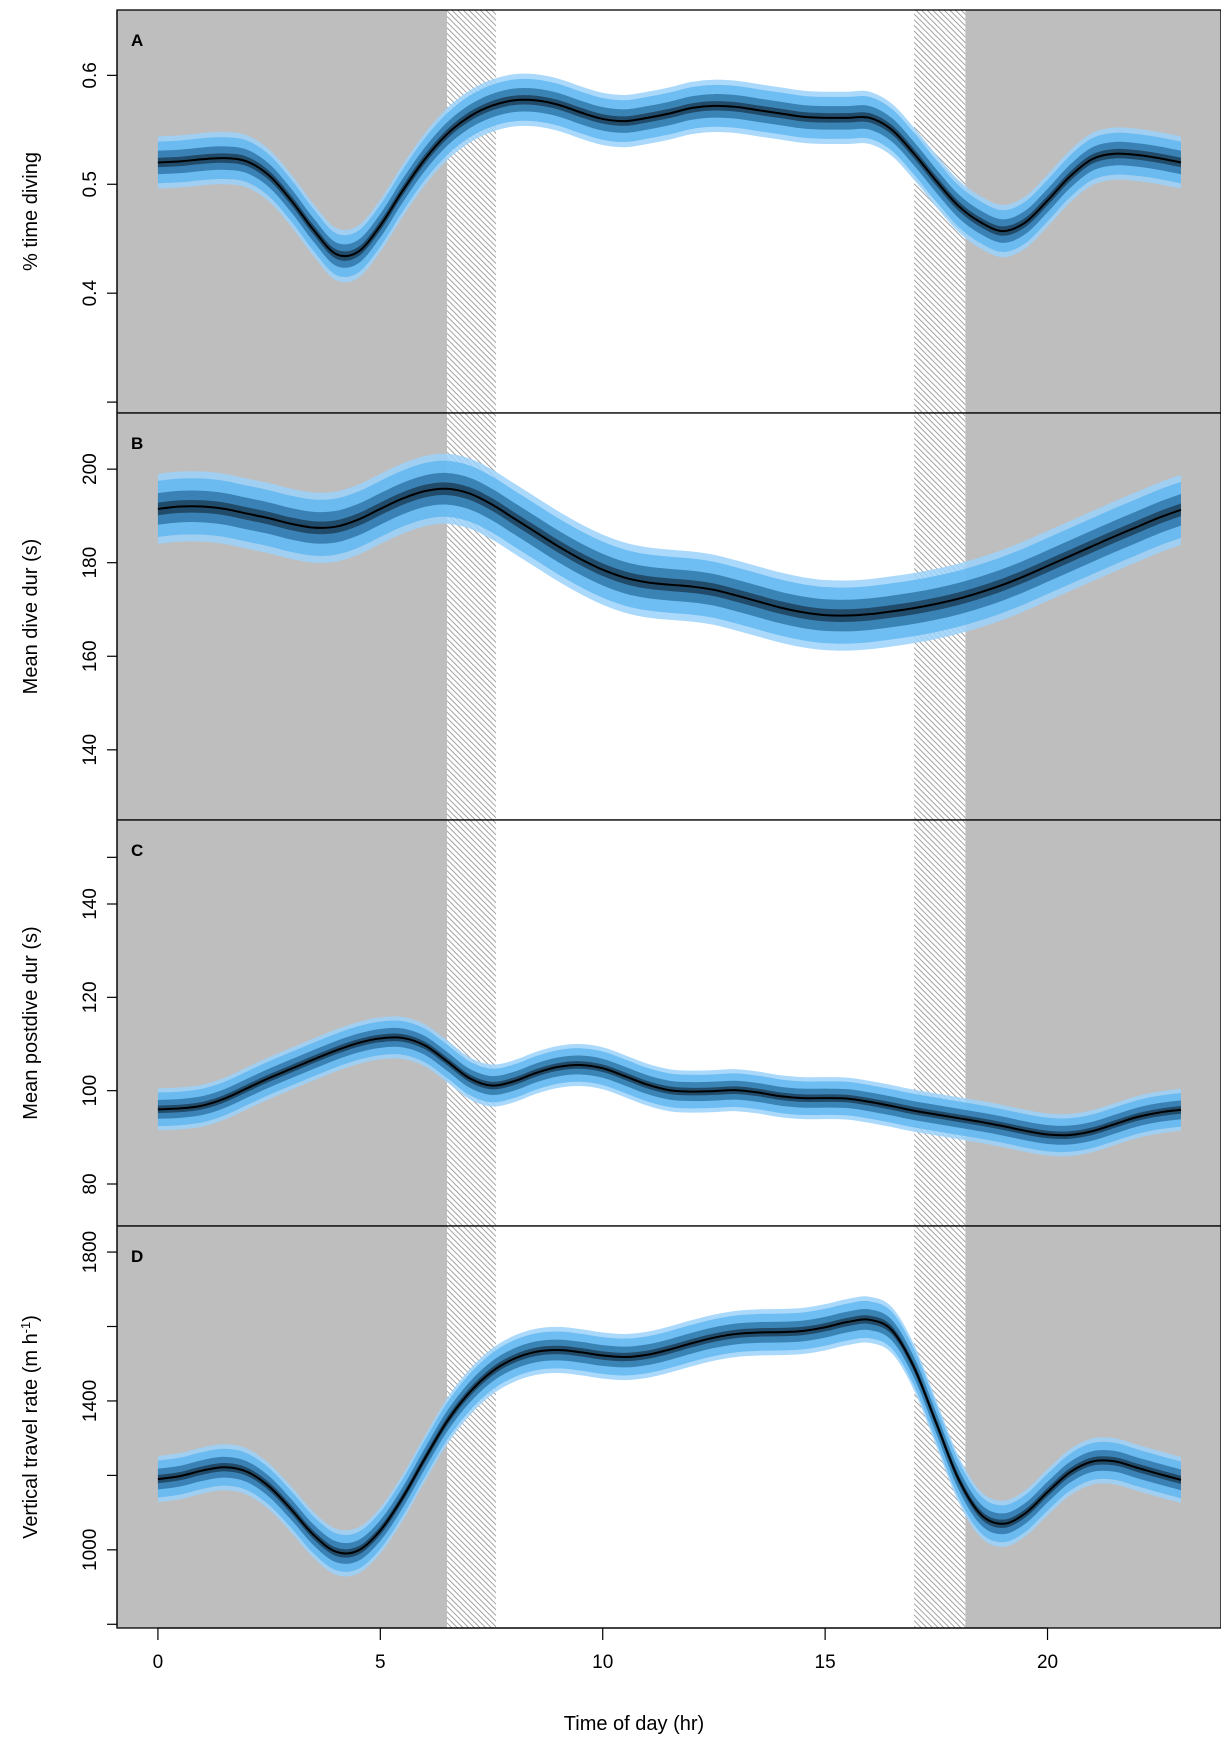  Describe the element at coordinates (90, 1252) in the screenshot. I see `y-tick-label: 1800` at that location.